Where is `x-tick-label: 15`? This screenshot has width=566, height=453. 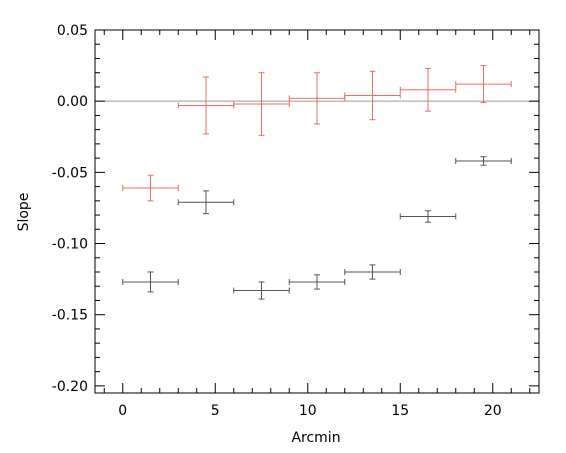
x-tick-label: 15 is located at coordinates (400, 411).